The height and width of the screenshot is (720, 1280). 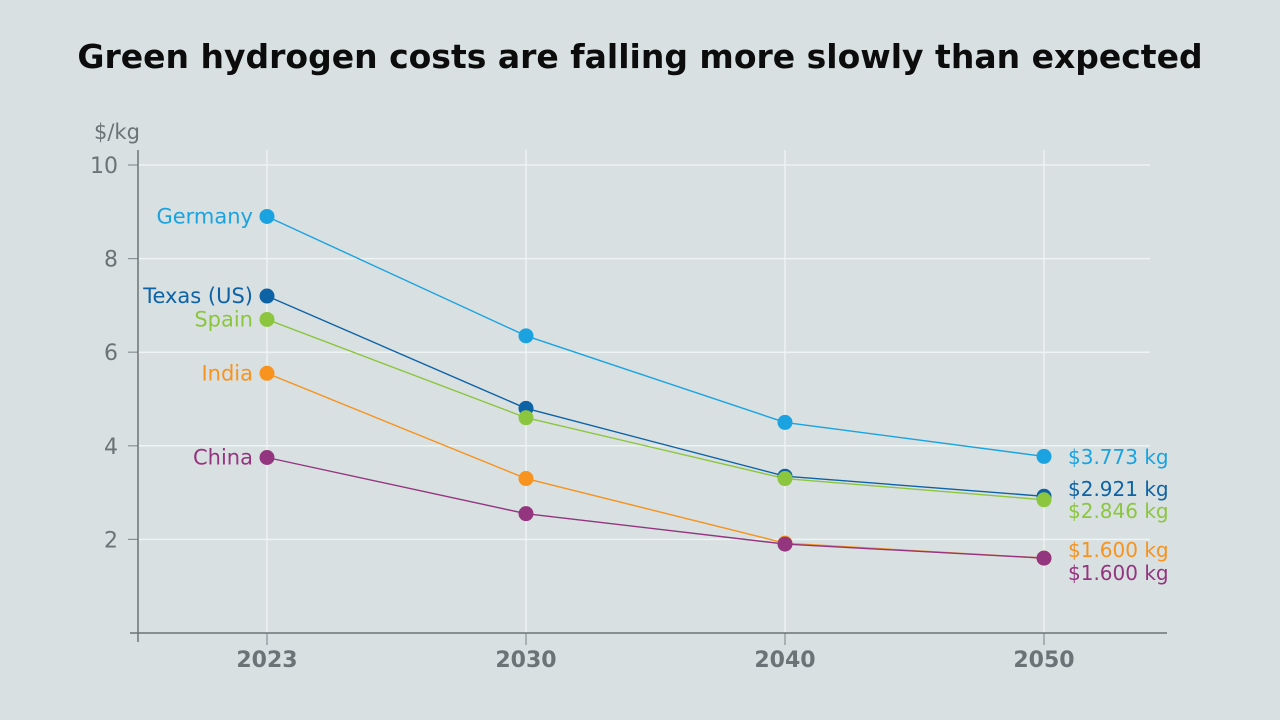 I want to click on y-tick-label: 8, so click(x=111, y=260).